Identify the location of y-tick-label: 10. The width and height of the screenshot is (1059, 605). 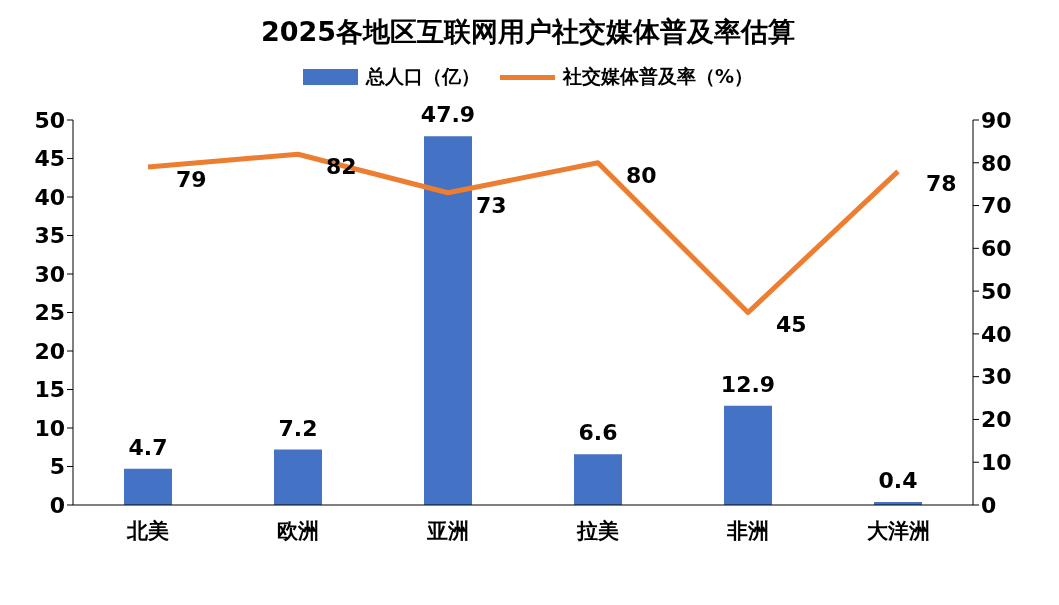
(49, 428).